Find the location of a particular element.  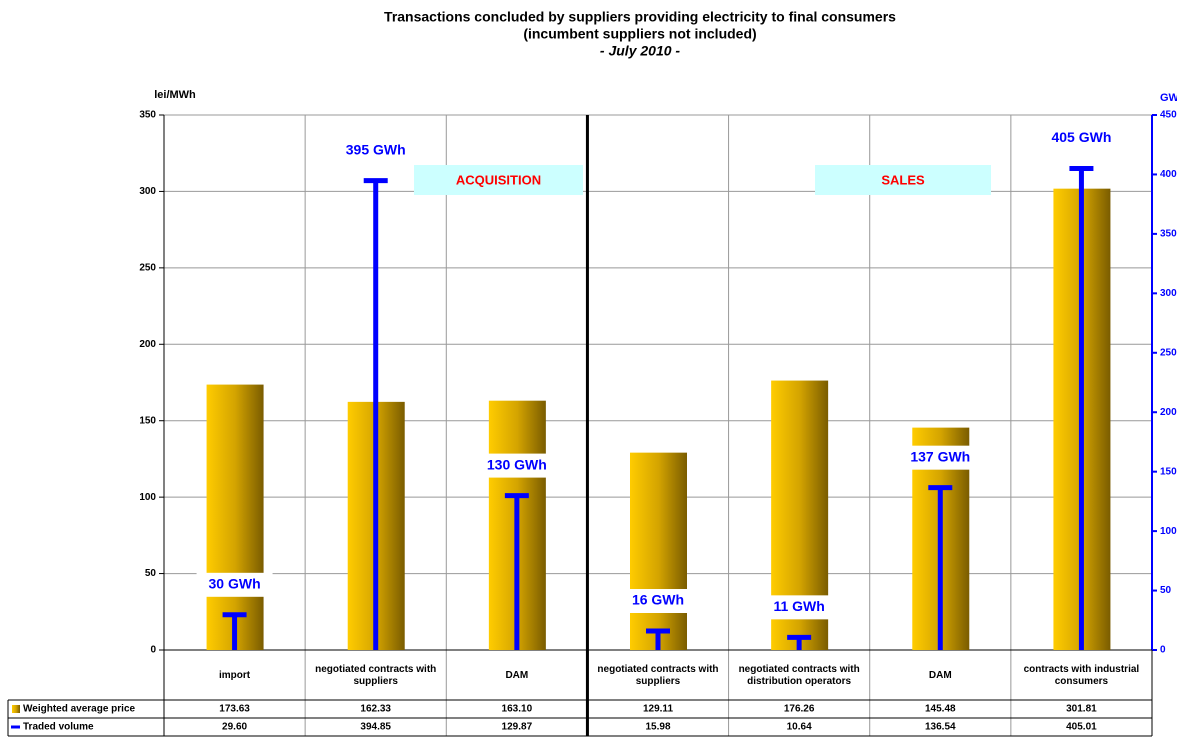

y-tick-label: 200 is located at coordinates (147, 344).